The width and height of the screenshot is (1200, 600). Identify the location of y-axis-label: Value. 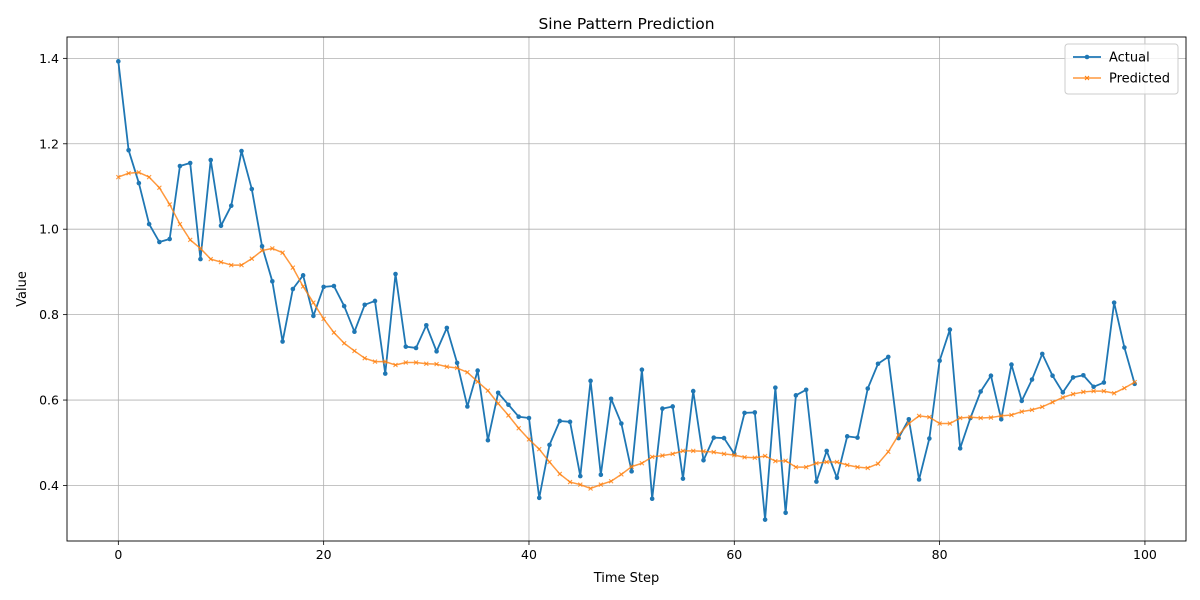
(22, 289).